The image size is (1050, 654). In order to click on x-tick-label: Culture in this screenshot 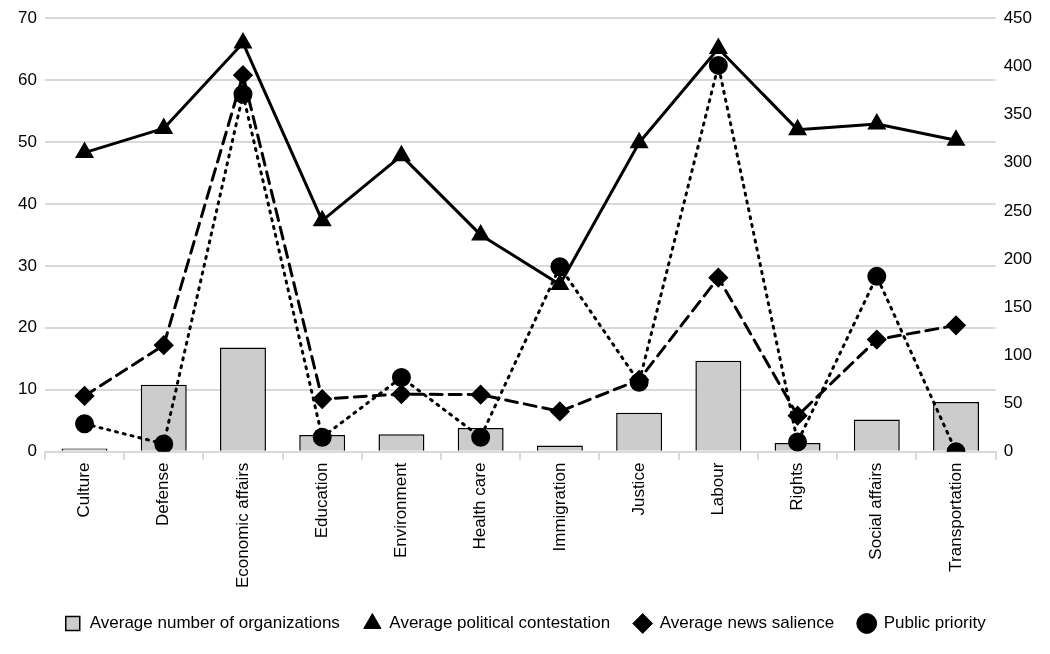, I will do `click(84, 490)`.